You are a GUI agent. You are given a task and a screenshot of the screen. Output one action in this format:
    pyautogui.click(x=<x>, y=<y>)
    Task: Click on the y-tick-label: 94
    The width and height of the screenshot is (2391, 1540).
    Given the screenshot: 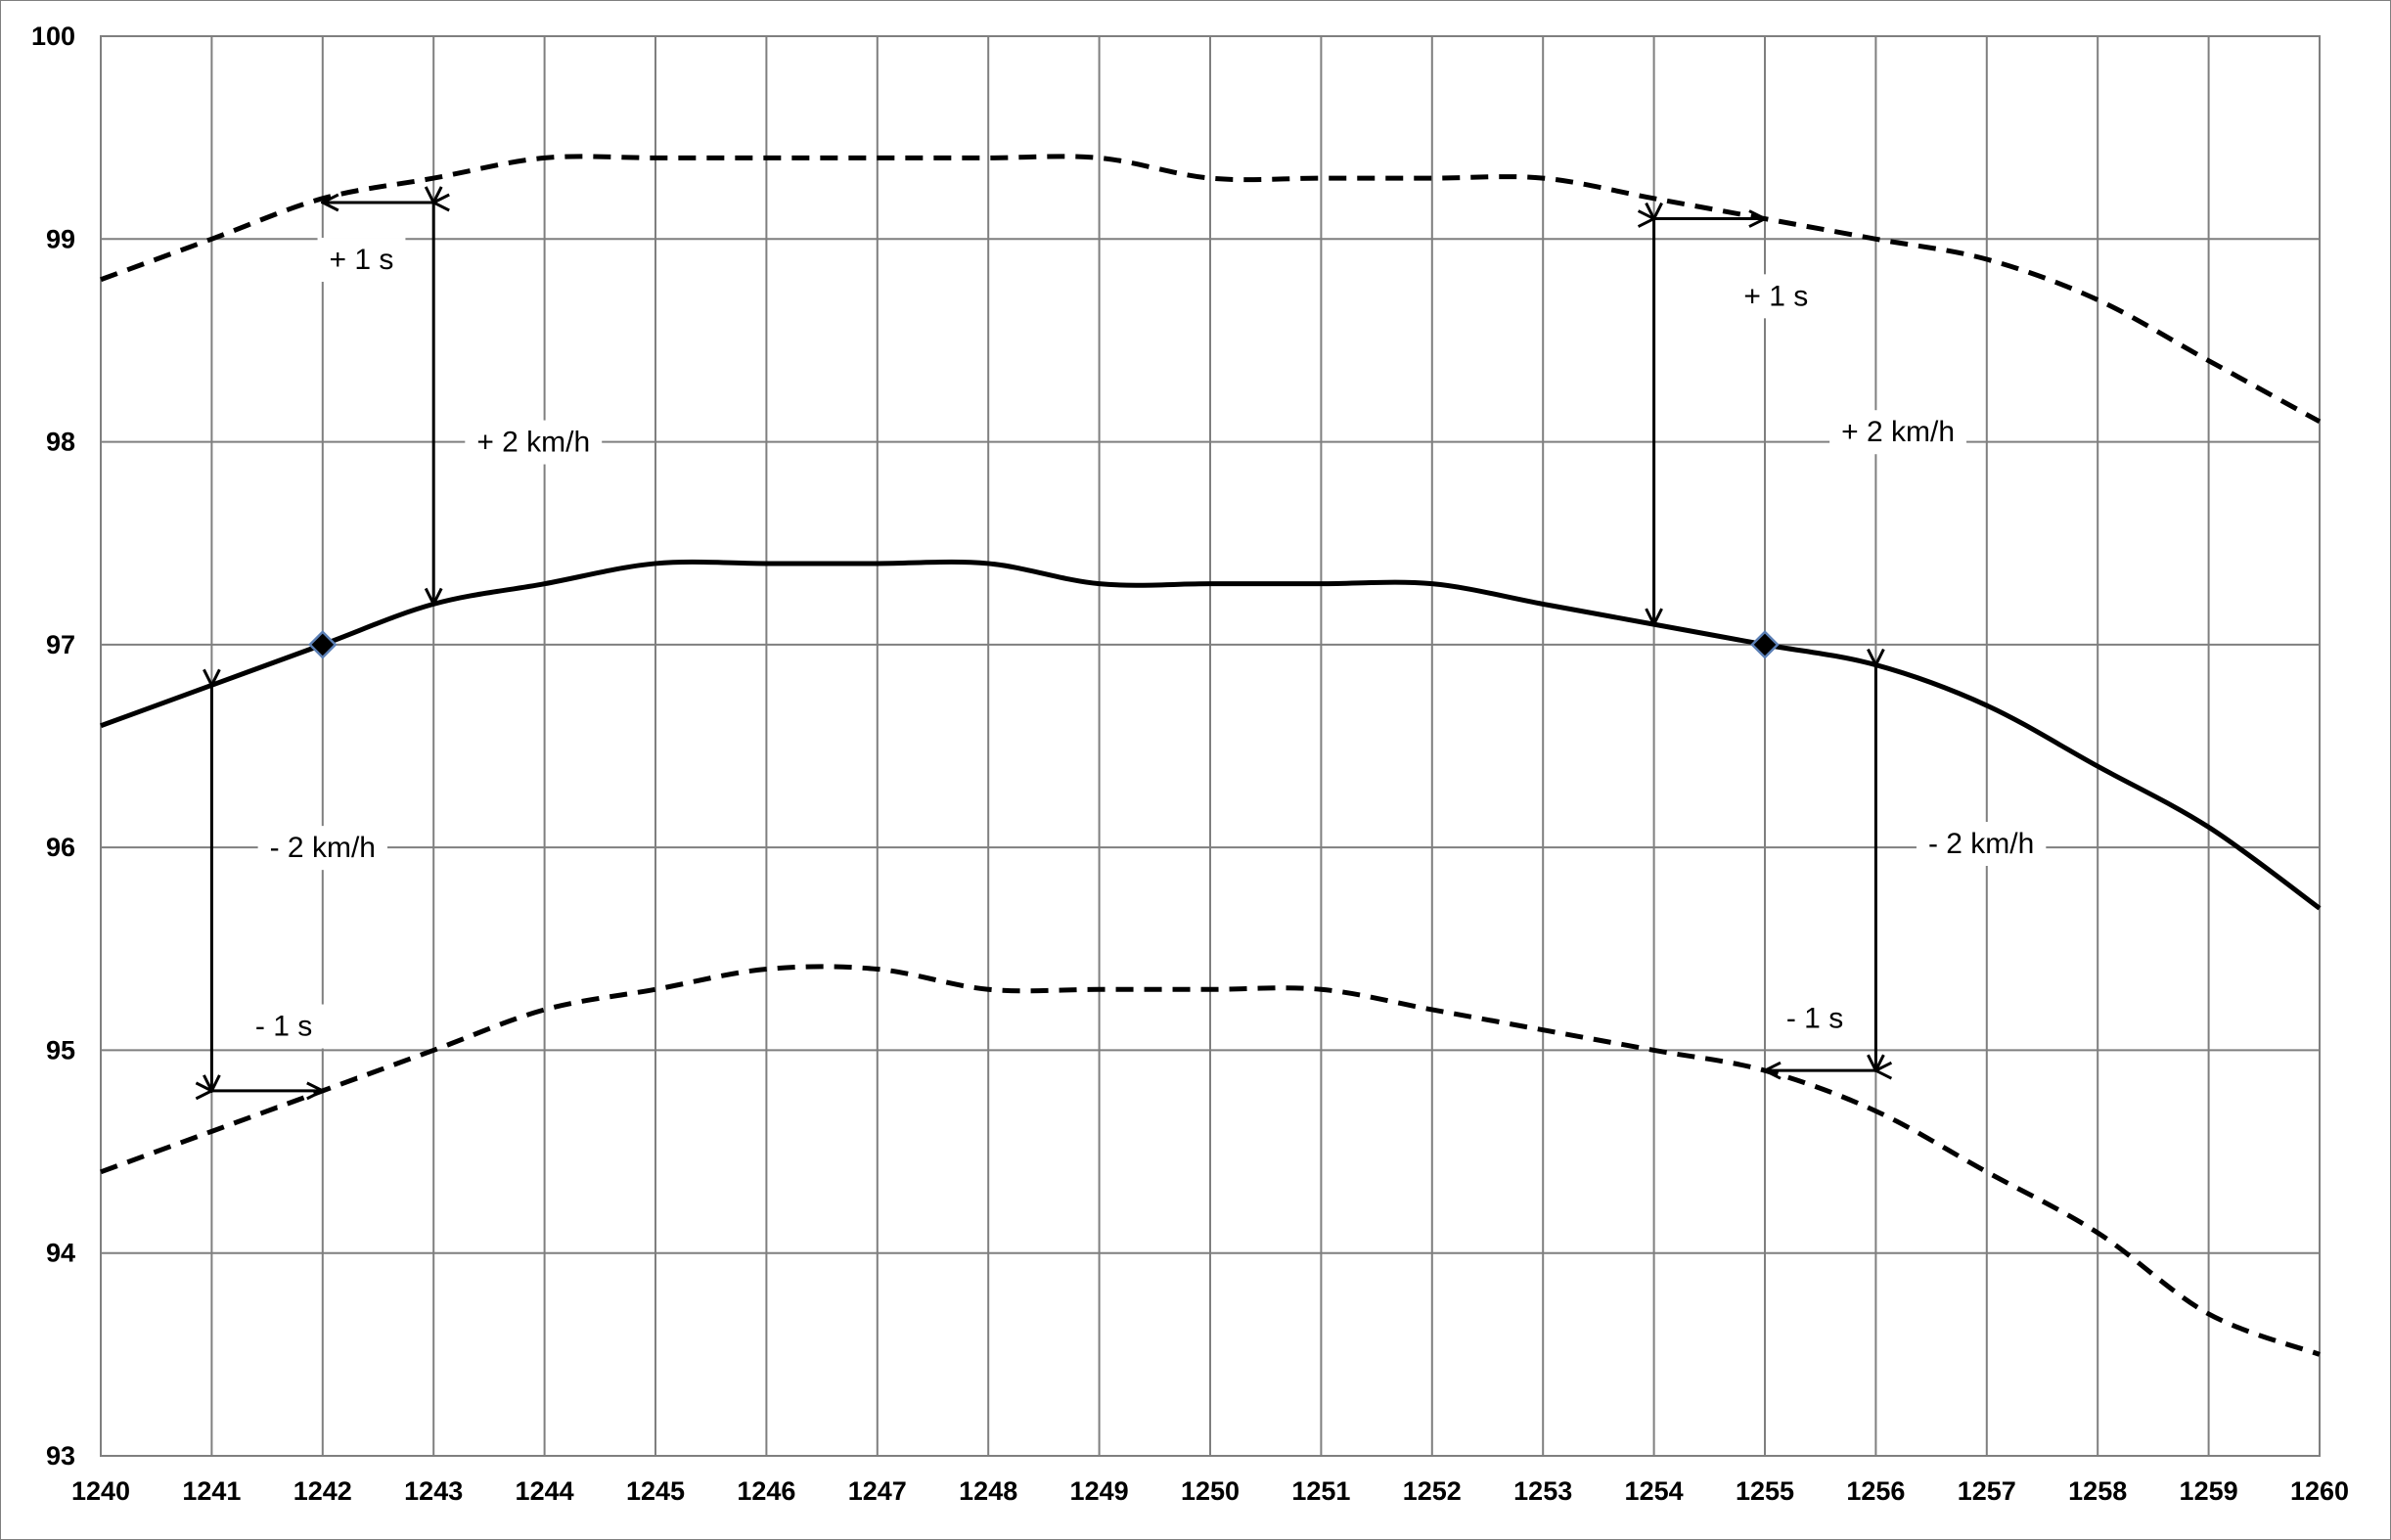 What is the action you would take?
    pyautogui.click(x=60, y=1254)
    